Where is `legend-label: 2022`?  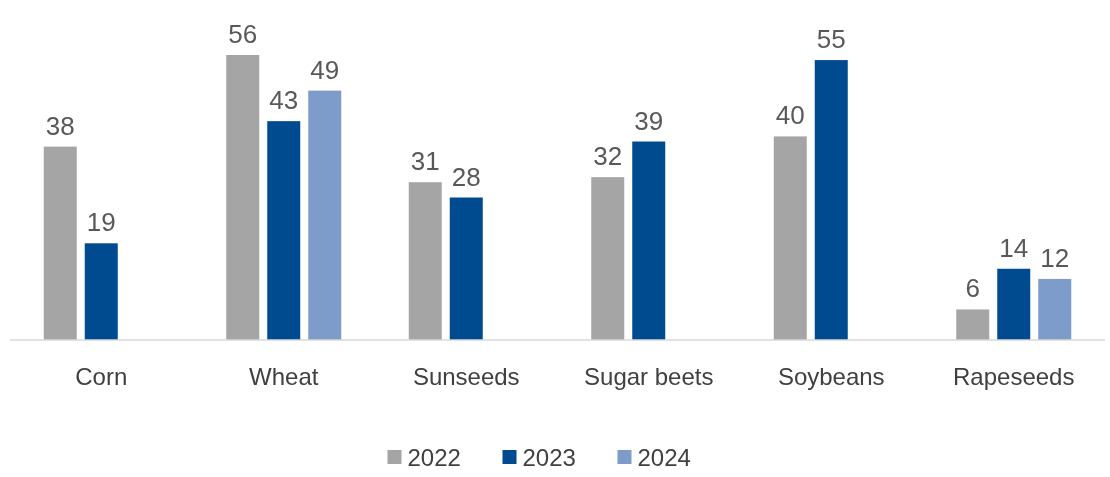
legend-label: 2022 is located at coordinates (434, 457).